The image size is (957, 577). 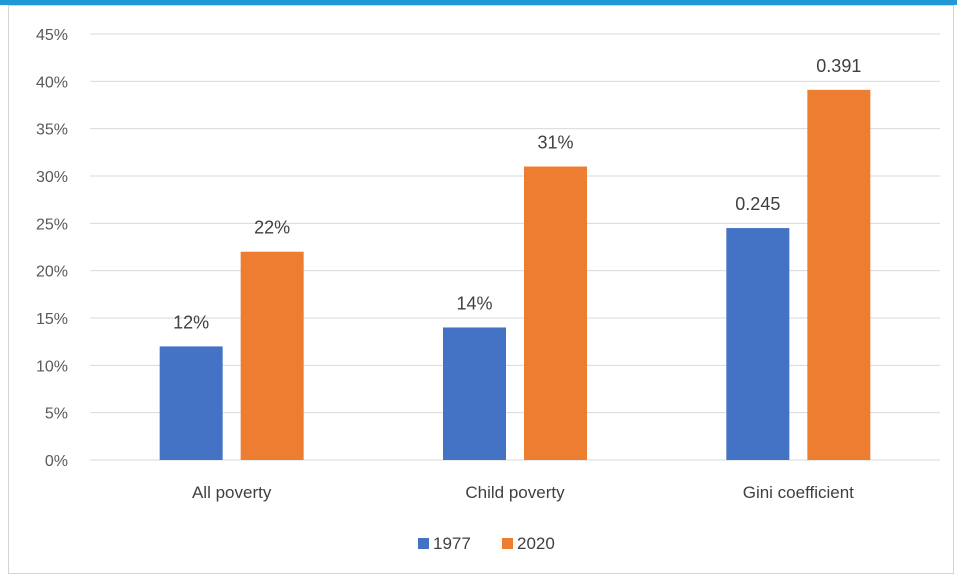 What do you see at coordinates (52, 248) in the screenshot?
I see `y-axis-ticks: 0% 5% 10% 15% 20% 25% 30% 35% 40% 45%` at bounding box center [52, 248].